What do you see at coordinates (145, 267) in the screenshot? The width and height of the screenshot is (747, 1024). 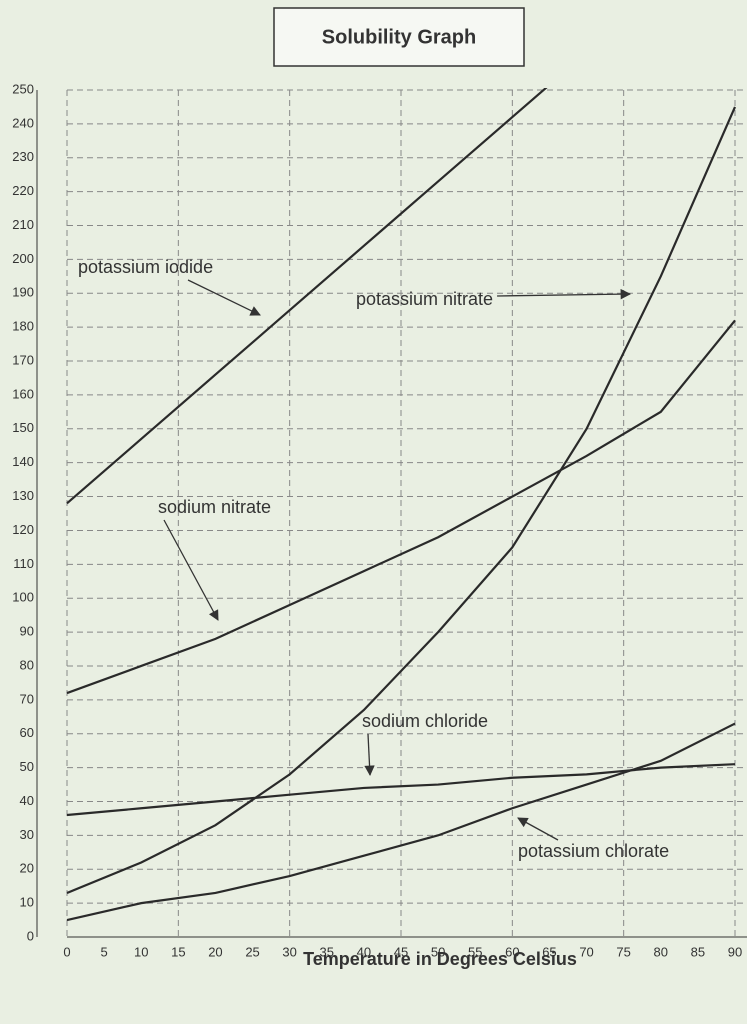 I see `series-label: potassium iodide` at bounding box center [145, 267].